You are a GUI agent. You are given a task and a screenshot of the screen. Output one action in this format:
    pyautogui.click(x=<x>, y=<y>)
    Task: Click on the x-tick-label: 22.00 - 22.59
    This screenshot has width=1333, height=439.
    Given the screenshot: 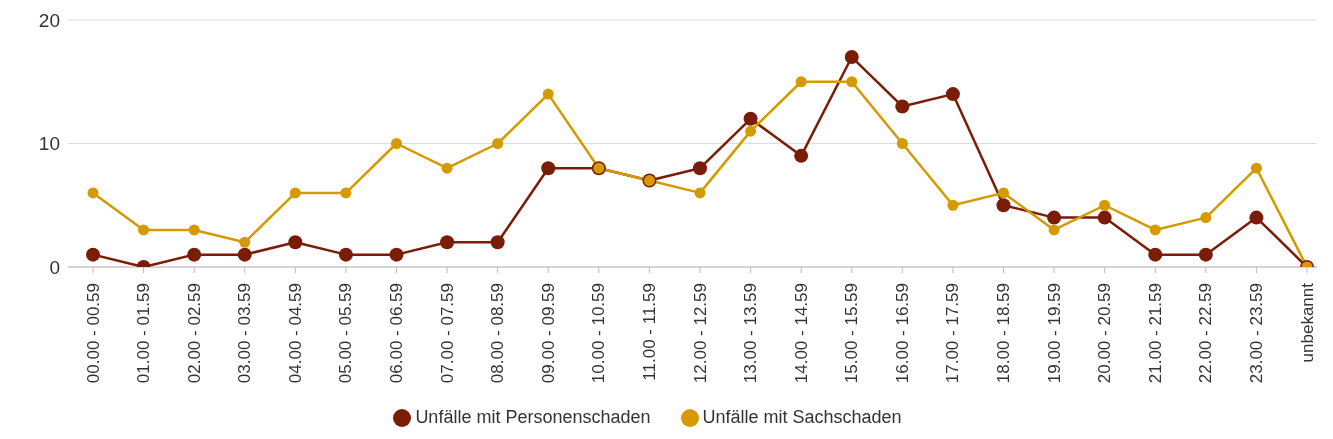 What is the action you would take?
    pyautogui.click(x=1206, y=333)
    